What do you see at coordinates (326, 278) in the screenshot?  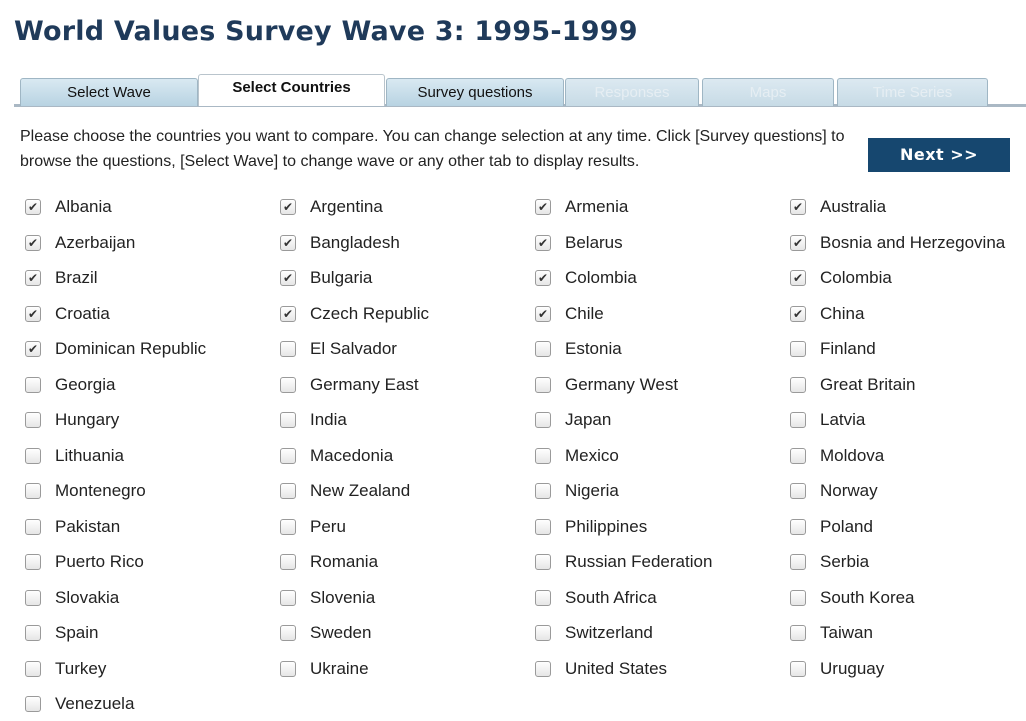 I see `country-option: Bulgaria` at bounding box center [326, 278].